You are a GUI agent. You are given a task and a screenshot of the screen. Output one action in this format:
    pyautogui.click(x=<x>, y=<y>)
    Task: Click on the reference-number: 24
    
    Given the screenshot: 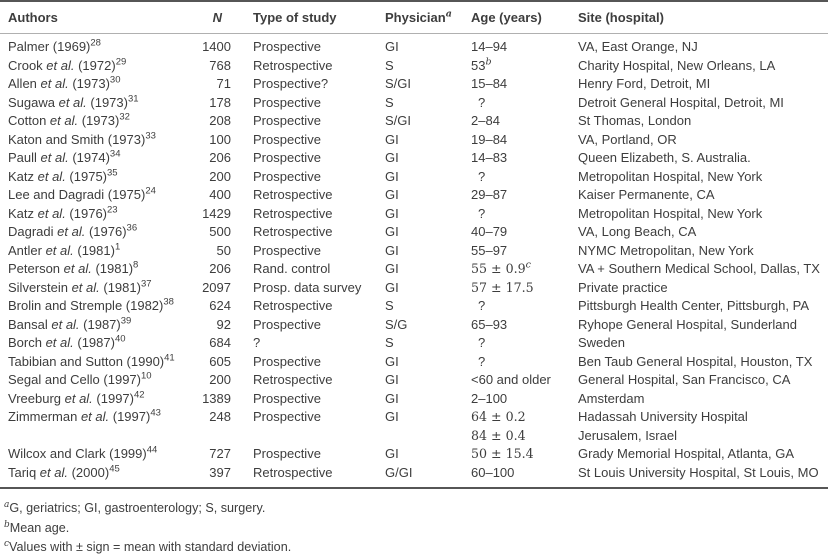 What is the action you would take?
    pyautogui.click(x=150, y=191)
    